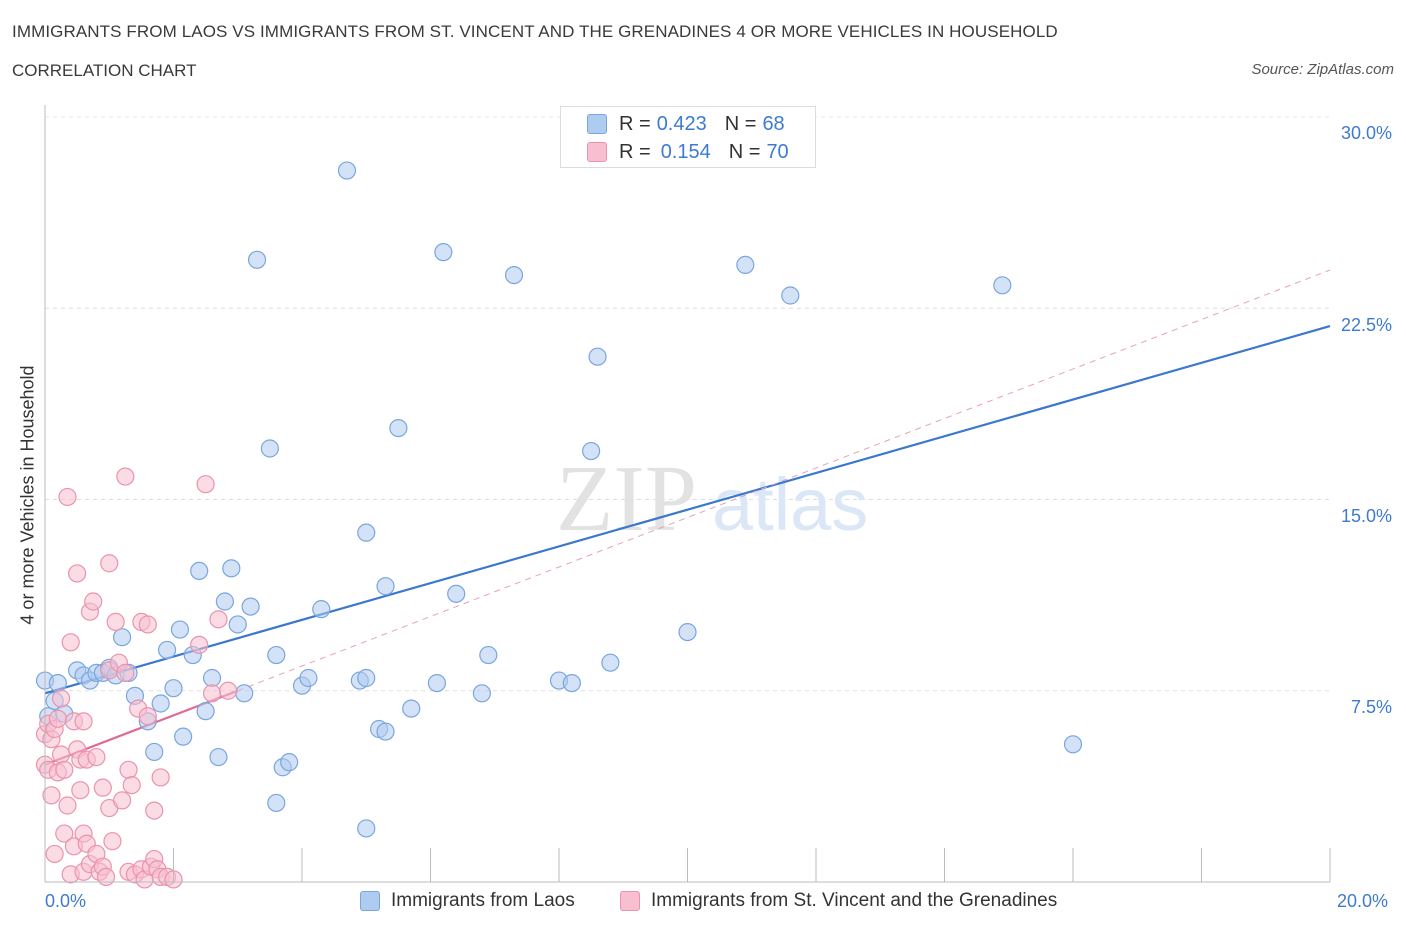 The height and width of the screenshot is (930, 1406). Describe the element at coordinates (740, 123) in the screenshot. I see `legend-n-label: N =` at that location.